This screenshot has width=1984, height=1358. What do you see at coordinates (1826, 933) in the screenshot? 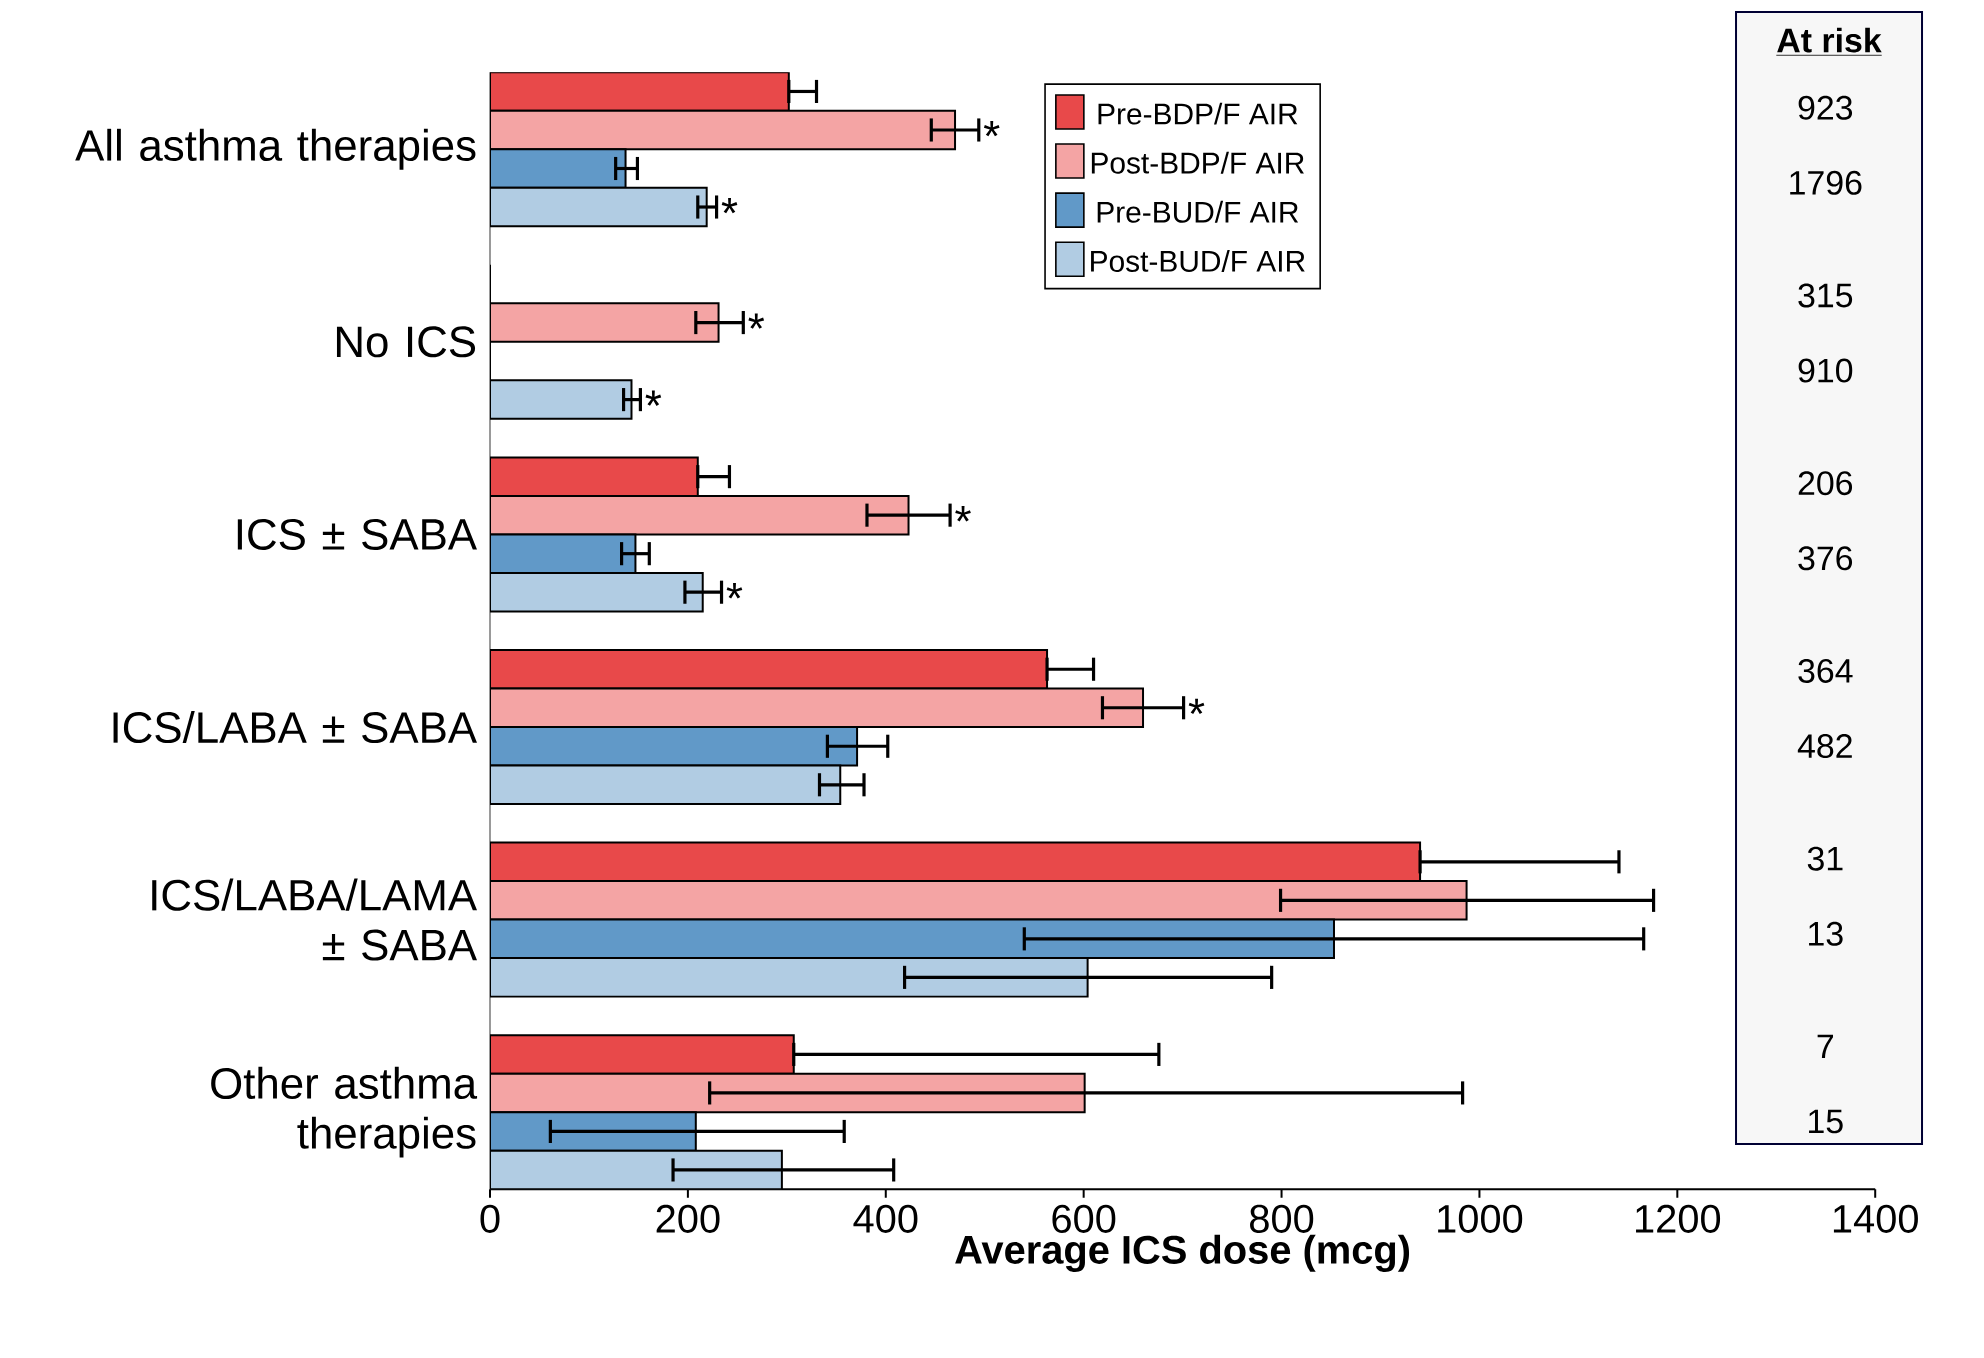
I see `annotation: 13` at bounding box center [1826, 933].